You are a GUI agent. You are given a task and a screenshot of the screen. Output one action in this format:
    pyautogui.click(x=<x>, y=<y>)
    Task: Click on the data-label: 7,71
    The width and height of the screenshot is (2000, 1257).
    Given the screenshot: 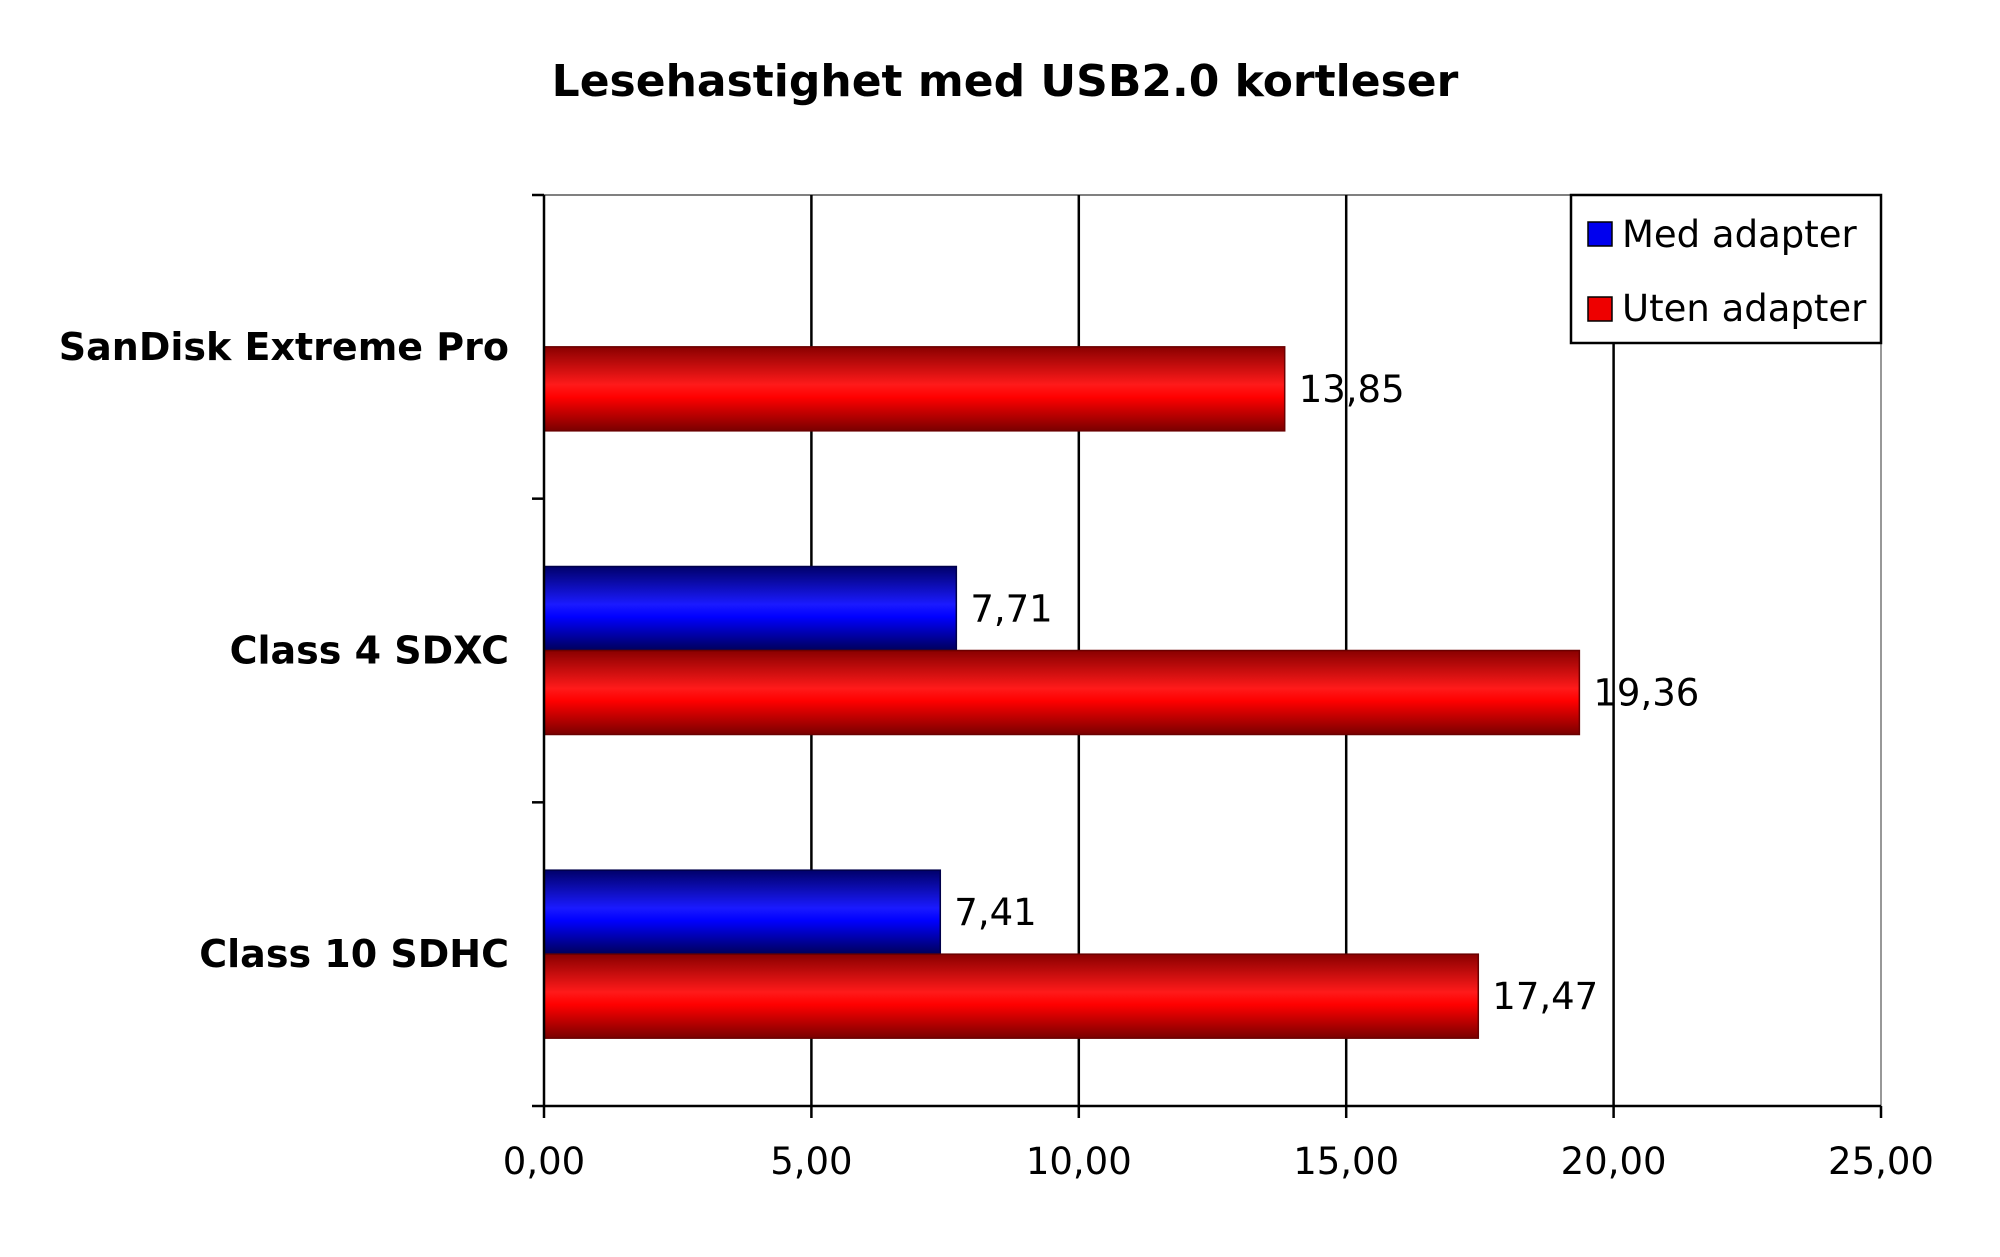 What is the action you would take?
    pyautogui.click(x=1011, y=609)
    